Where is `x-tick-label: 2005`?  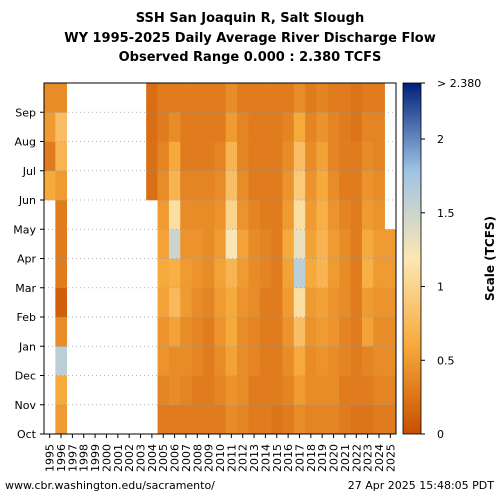
x-tick-label: 2005 is located at coordinates (163, 458).